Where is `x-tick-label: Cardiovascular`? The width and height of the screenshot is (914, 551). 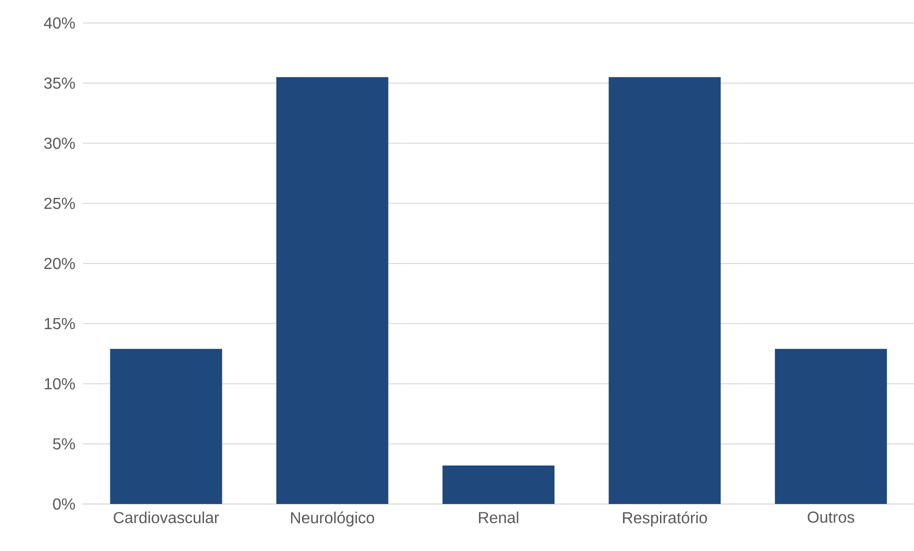
x-tick-label: Cardiovascular is located at coordinates (166, 518).